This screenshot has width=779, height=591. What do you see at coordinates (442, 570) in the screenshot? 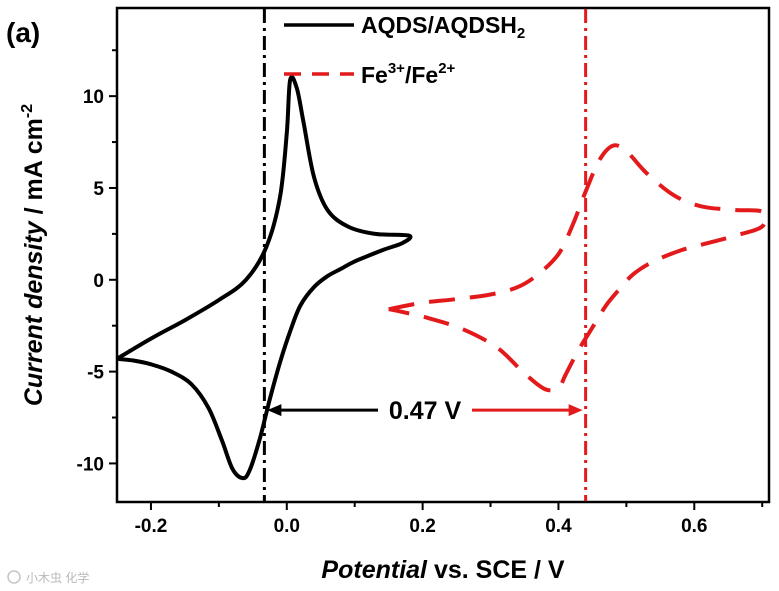
I see `x-axis-title: Potential vs. SCE / V` at bounding box center [442, 570].